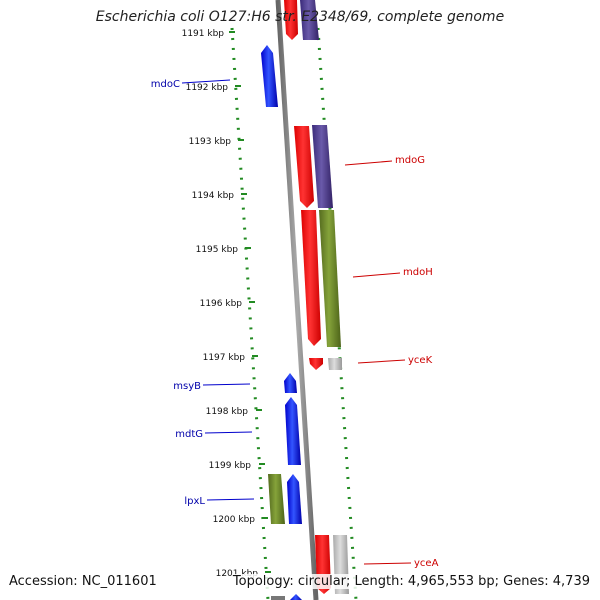  Describe the element at coordinates (426, 563) in the screenshot. I see `gene-label-yceA: yceA` at that location.